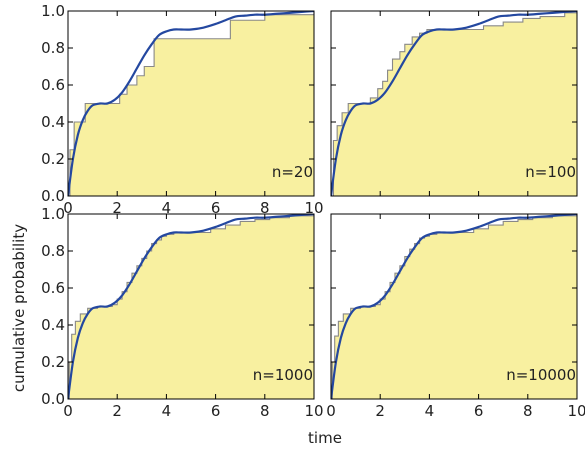 This screenshot has height=454, width=585. I want to click on x-axis-label: time, so click(325, 438).